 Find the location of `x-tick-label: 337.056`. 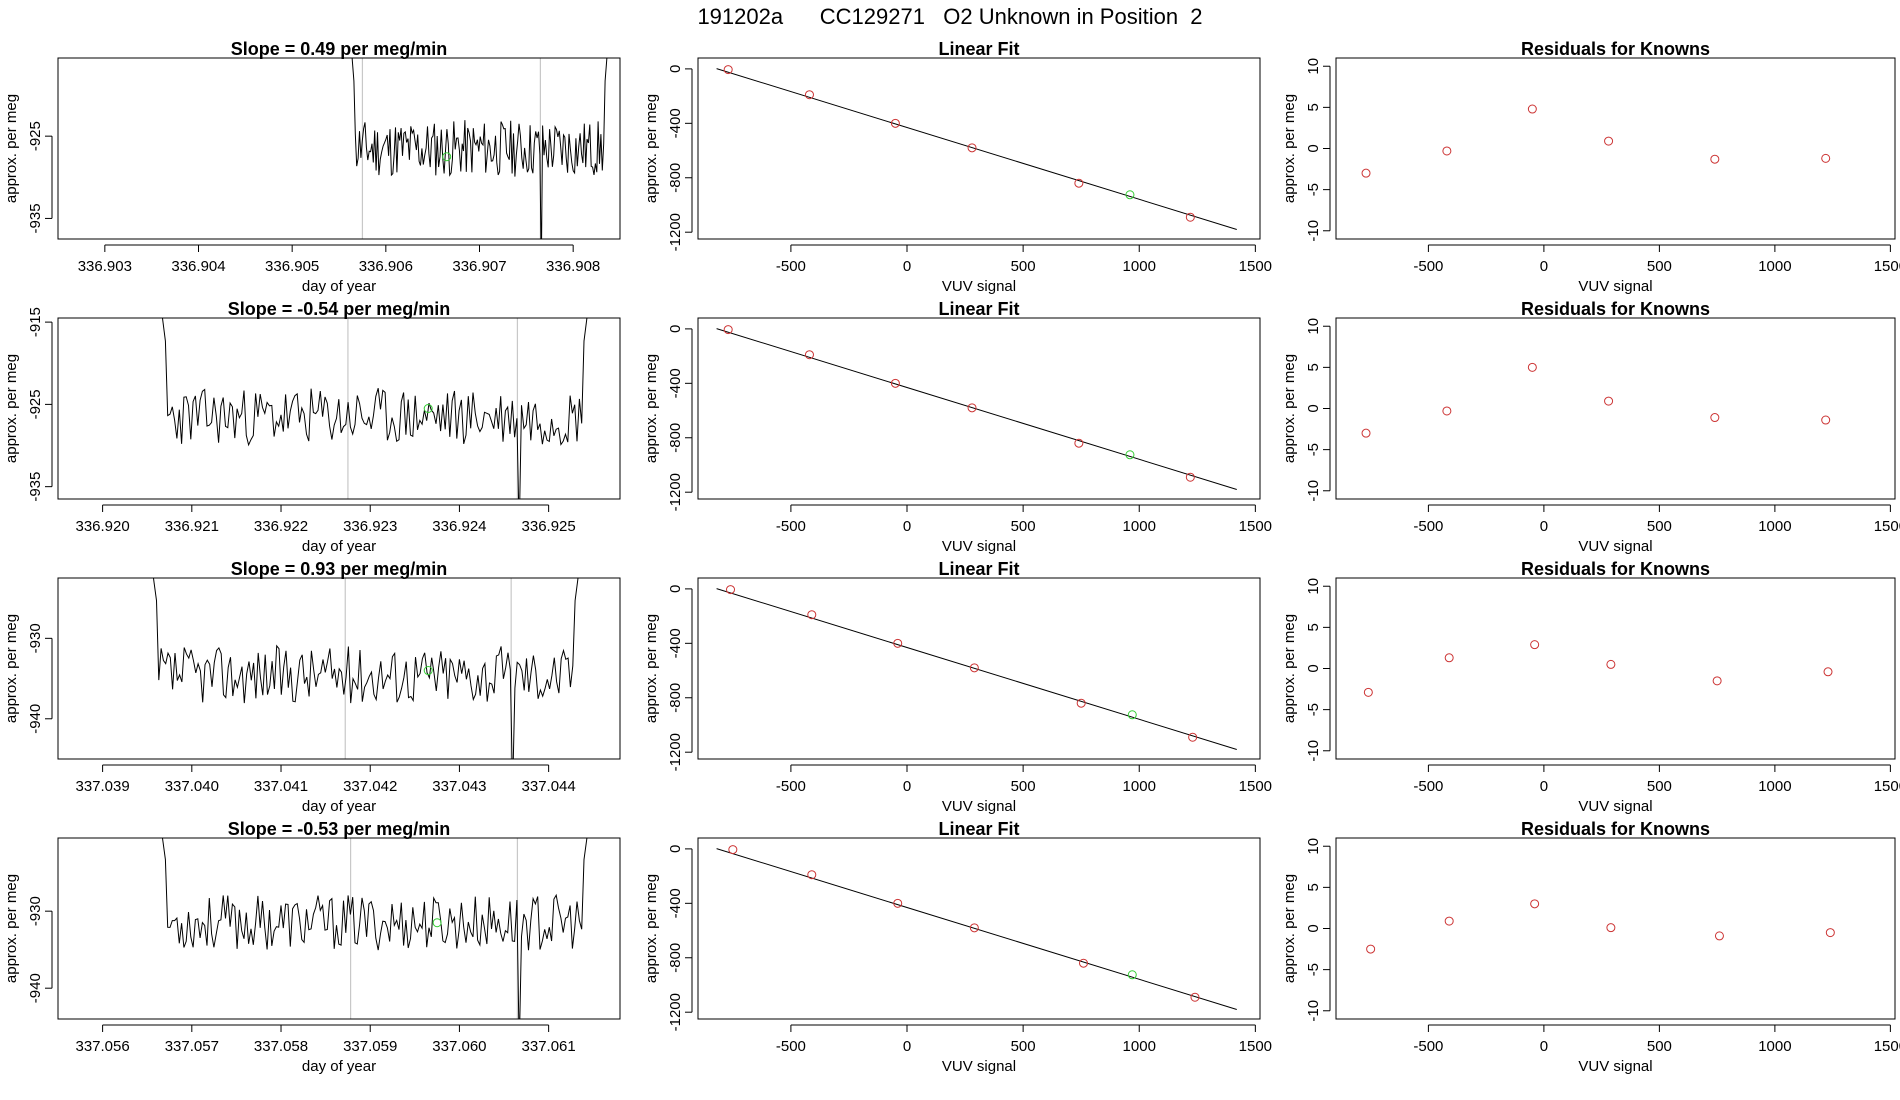

x-tick-label: 337.056 is located at coordinates (102, 1046).